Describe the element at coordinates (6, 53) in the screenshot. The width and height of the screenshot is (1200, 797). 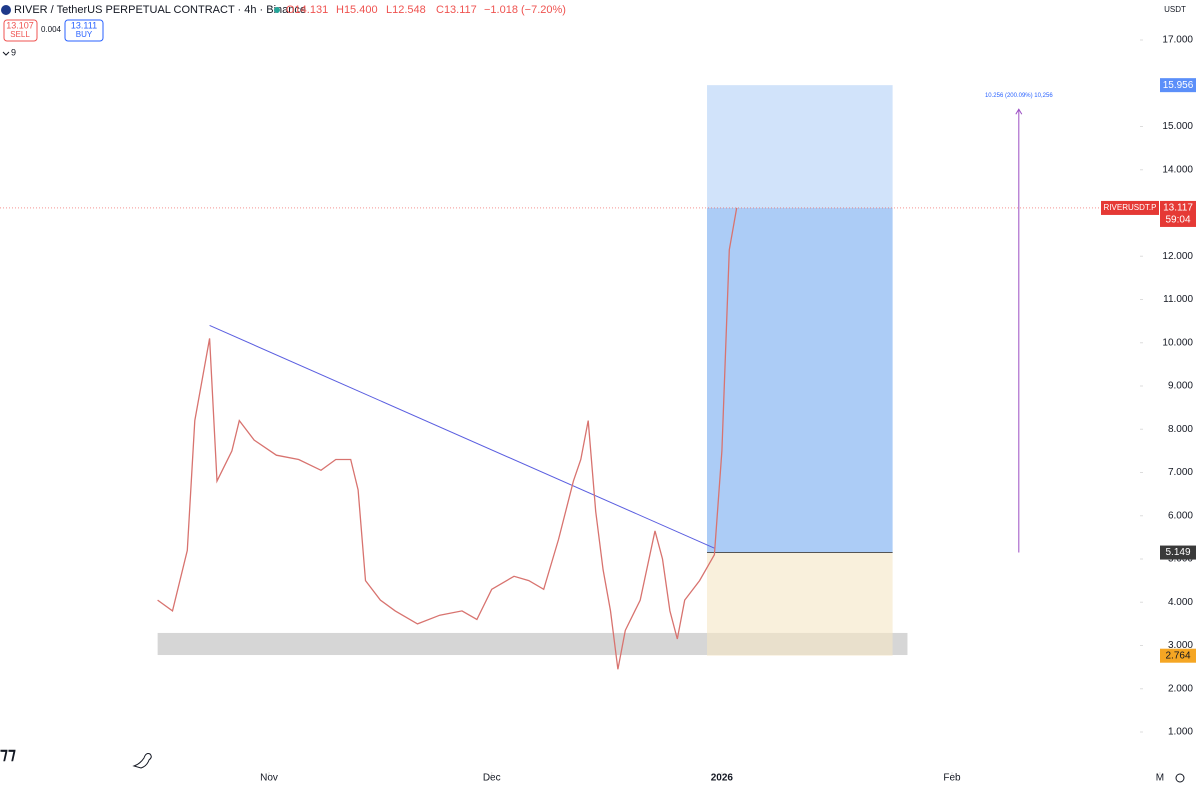
I see `collapse-icon` at that location.